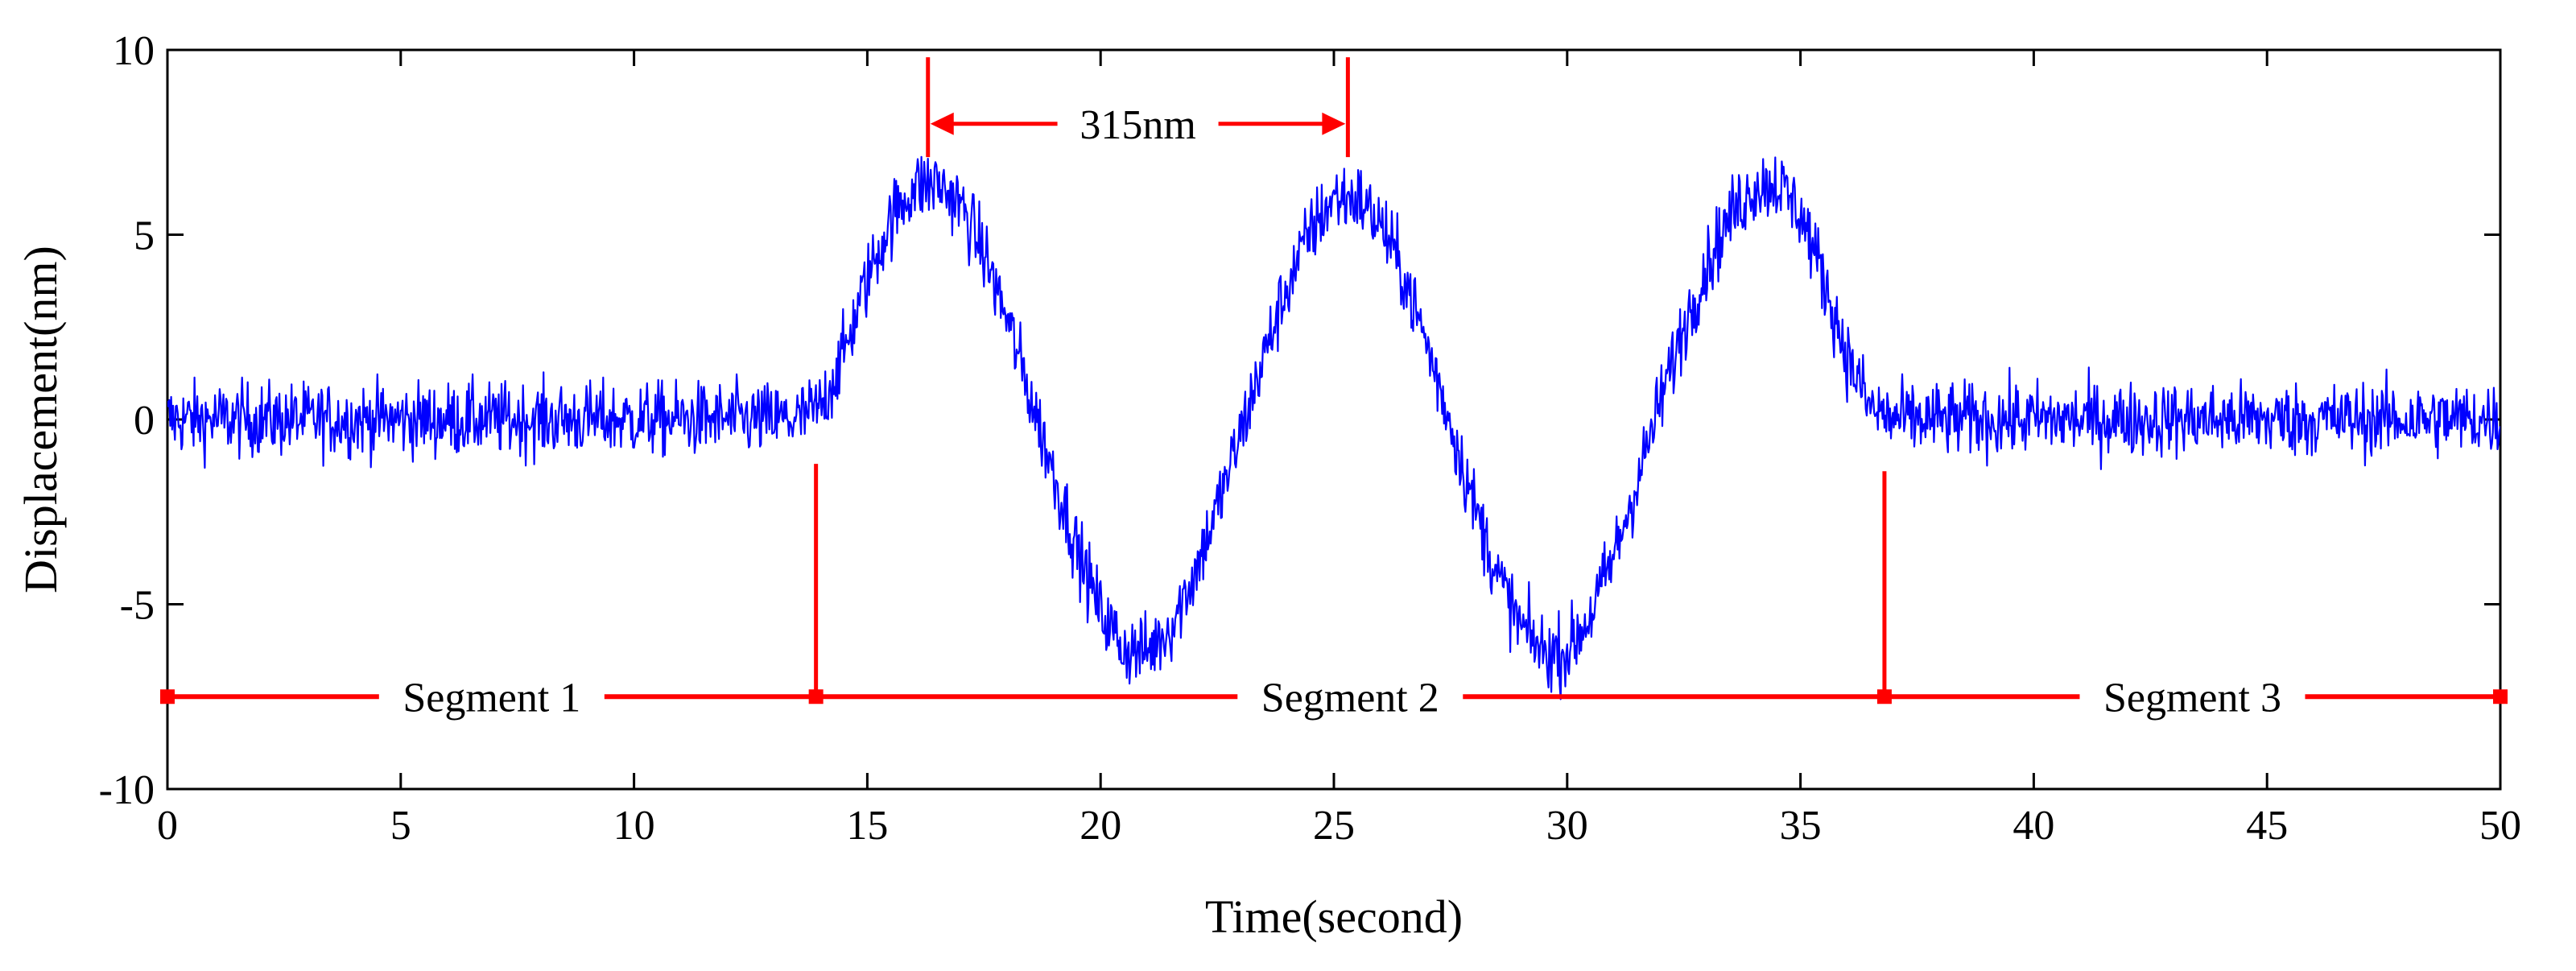  What do you see at coordinates (2267, 826) in the screenshot?
I see `x-tick-label: 45` at bounding box center [2267, 826].